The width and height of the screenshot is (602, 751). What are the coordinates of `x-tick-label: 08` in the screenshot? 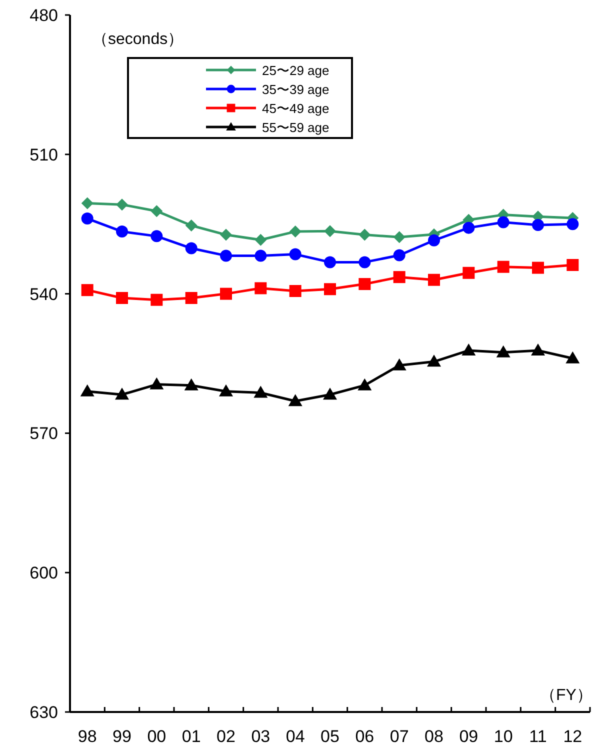 It's located at (434, 736).